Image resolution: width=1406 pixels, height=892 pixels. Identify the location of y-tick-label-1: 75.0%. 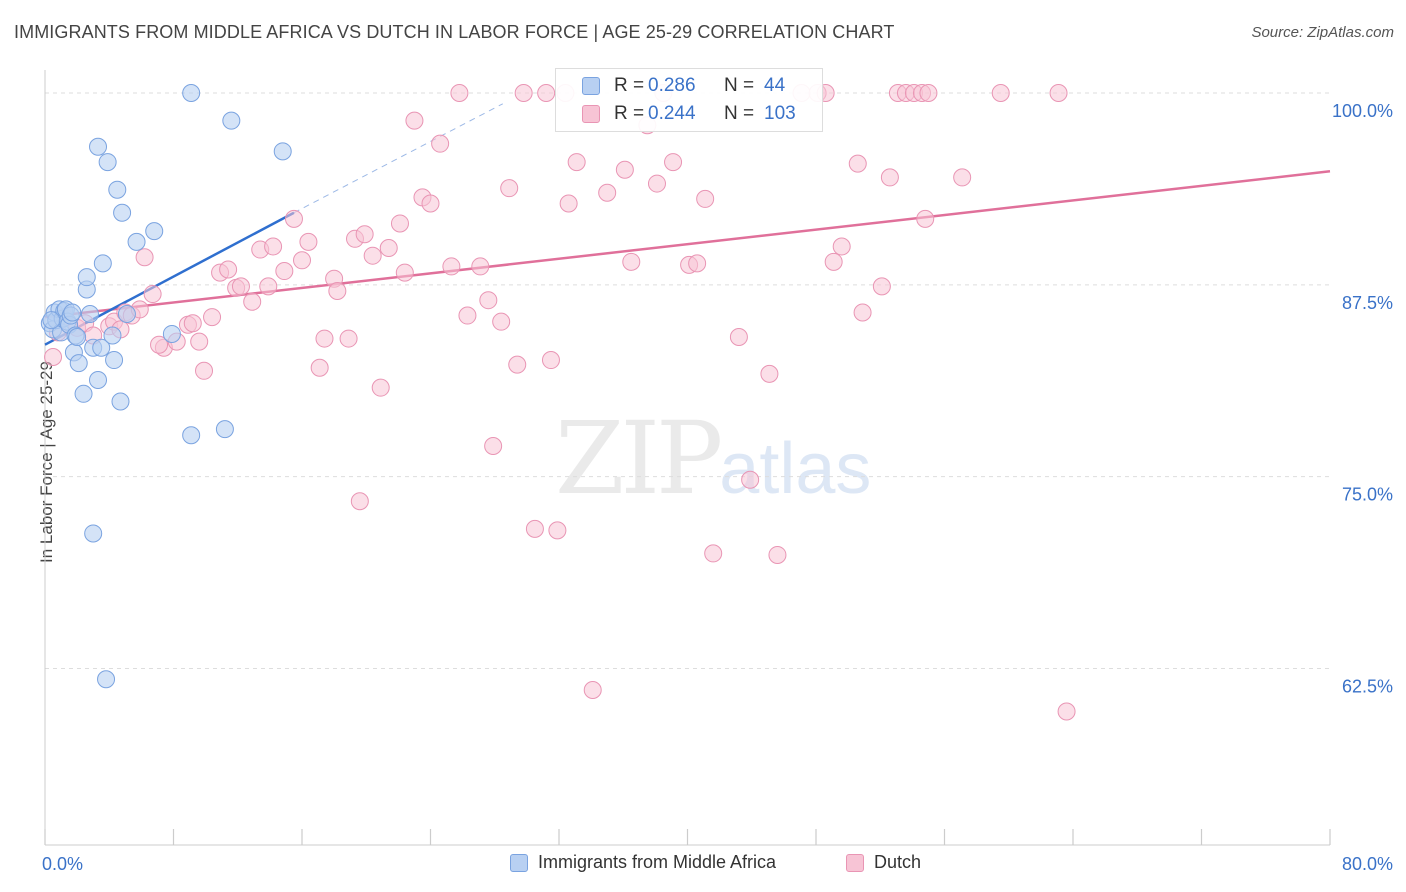
(1367, 495).